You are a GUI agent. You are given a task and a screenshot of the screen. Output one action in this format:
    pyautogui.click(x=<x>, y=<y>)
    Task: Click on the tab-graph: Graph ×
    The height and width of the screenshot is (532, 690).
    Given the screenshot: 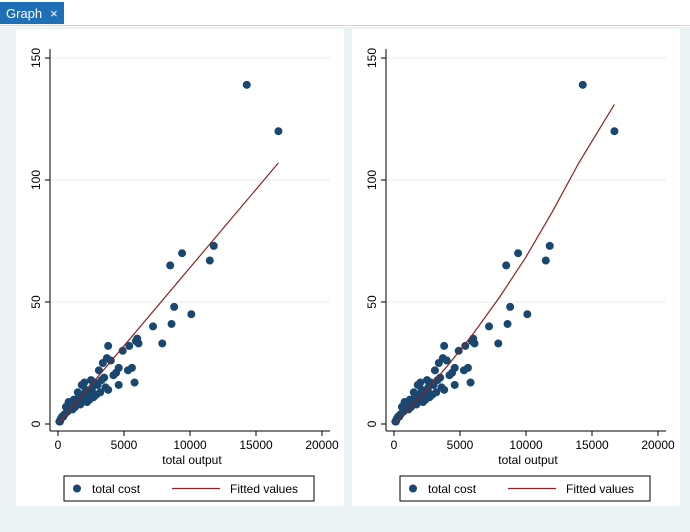 What is the action you would take?
    pyautogui.click(x=32, y=13)
    